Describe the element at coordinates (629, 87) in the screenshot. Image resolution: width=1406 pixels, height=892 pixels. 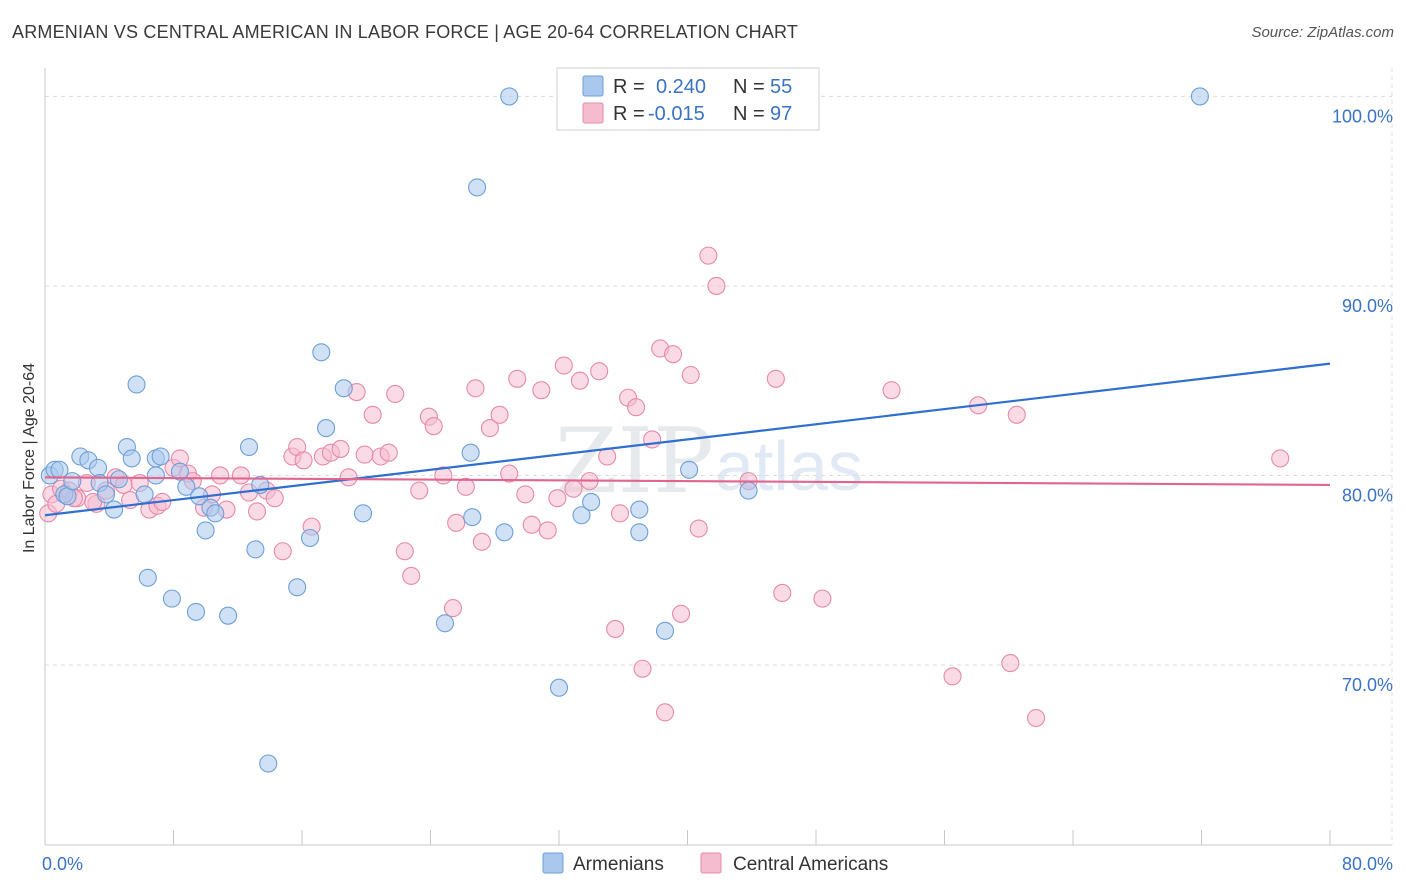
I see `legend-r-label-armenians: R =` at that location.